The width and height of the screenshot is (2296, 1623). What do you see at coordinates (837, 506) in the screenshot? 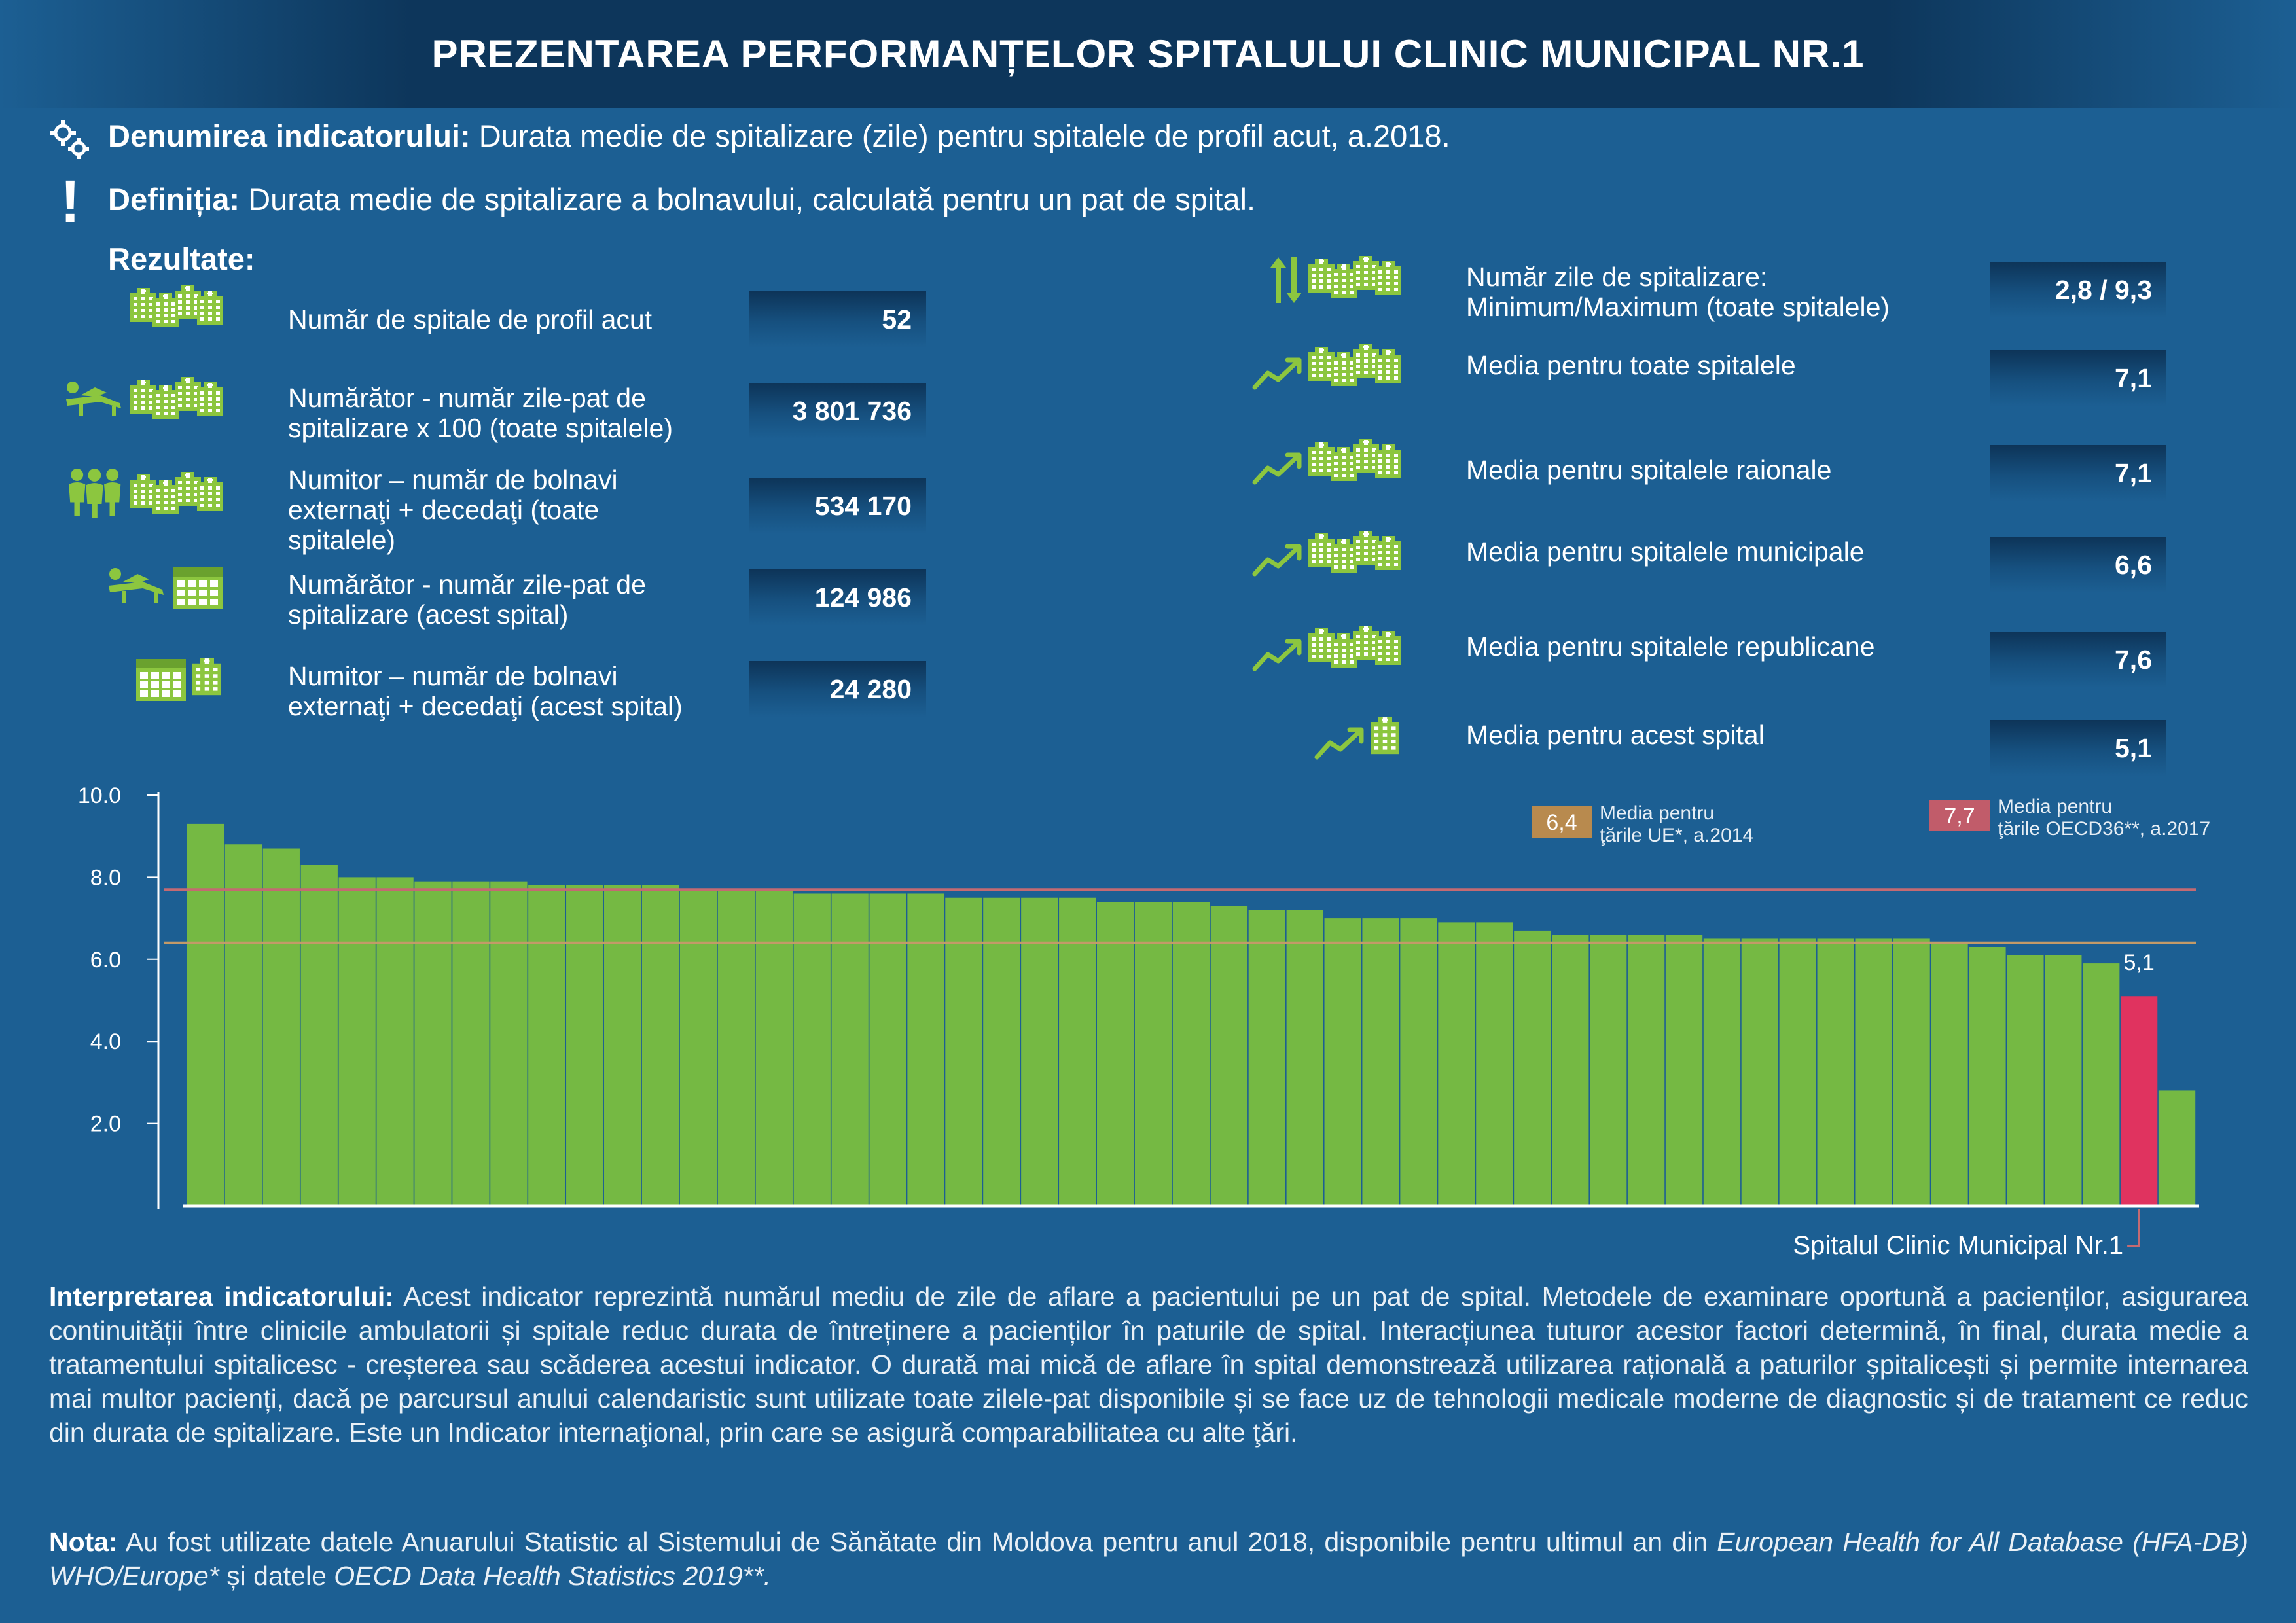
I see `result-value: 534 170` at bounding box center [837, 506].